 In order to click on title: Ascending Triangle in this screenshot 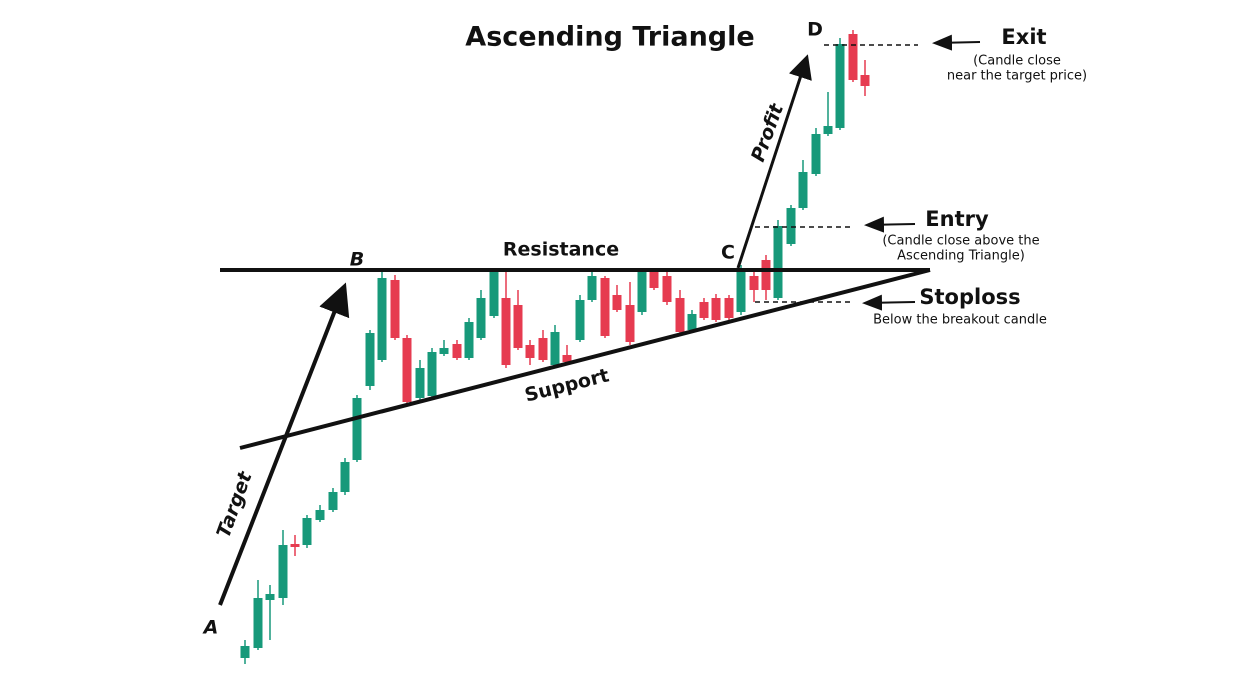, I will do `click(609, 37)`.